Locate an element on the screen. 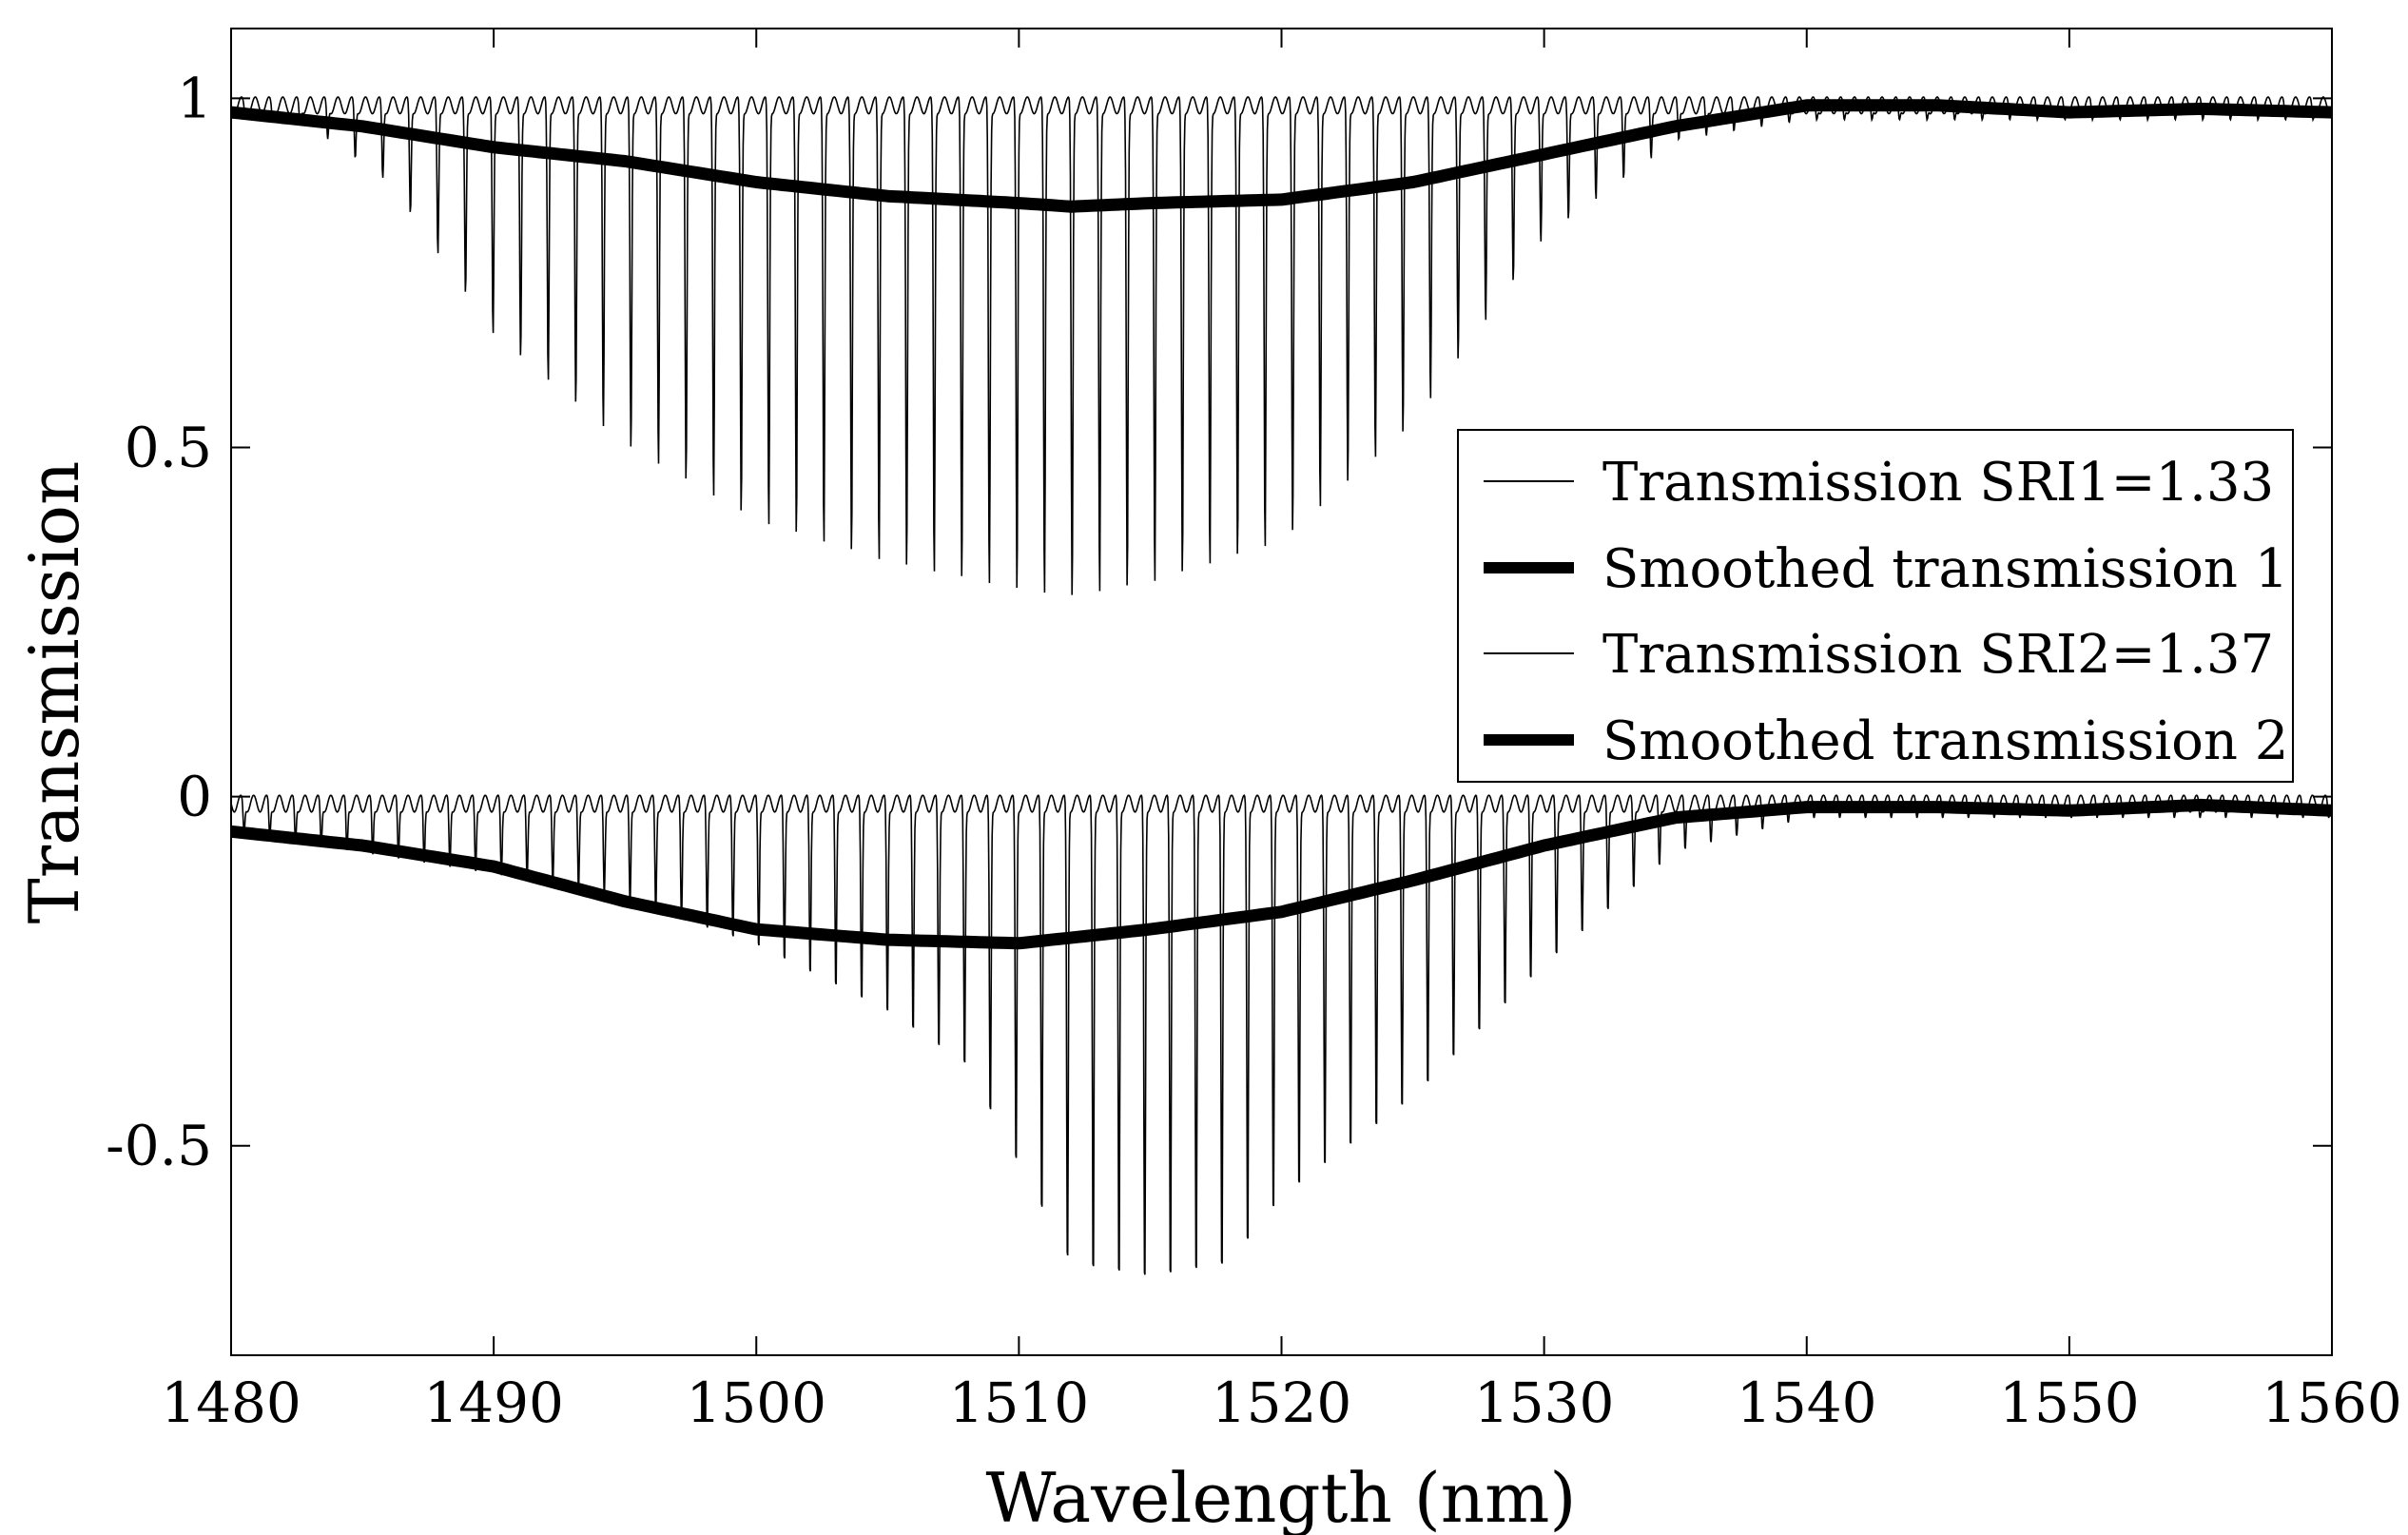  legend-box is located at coordinates (1876, 606).